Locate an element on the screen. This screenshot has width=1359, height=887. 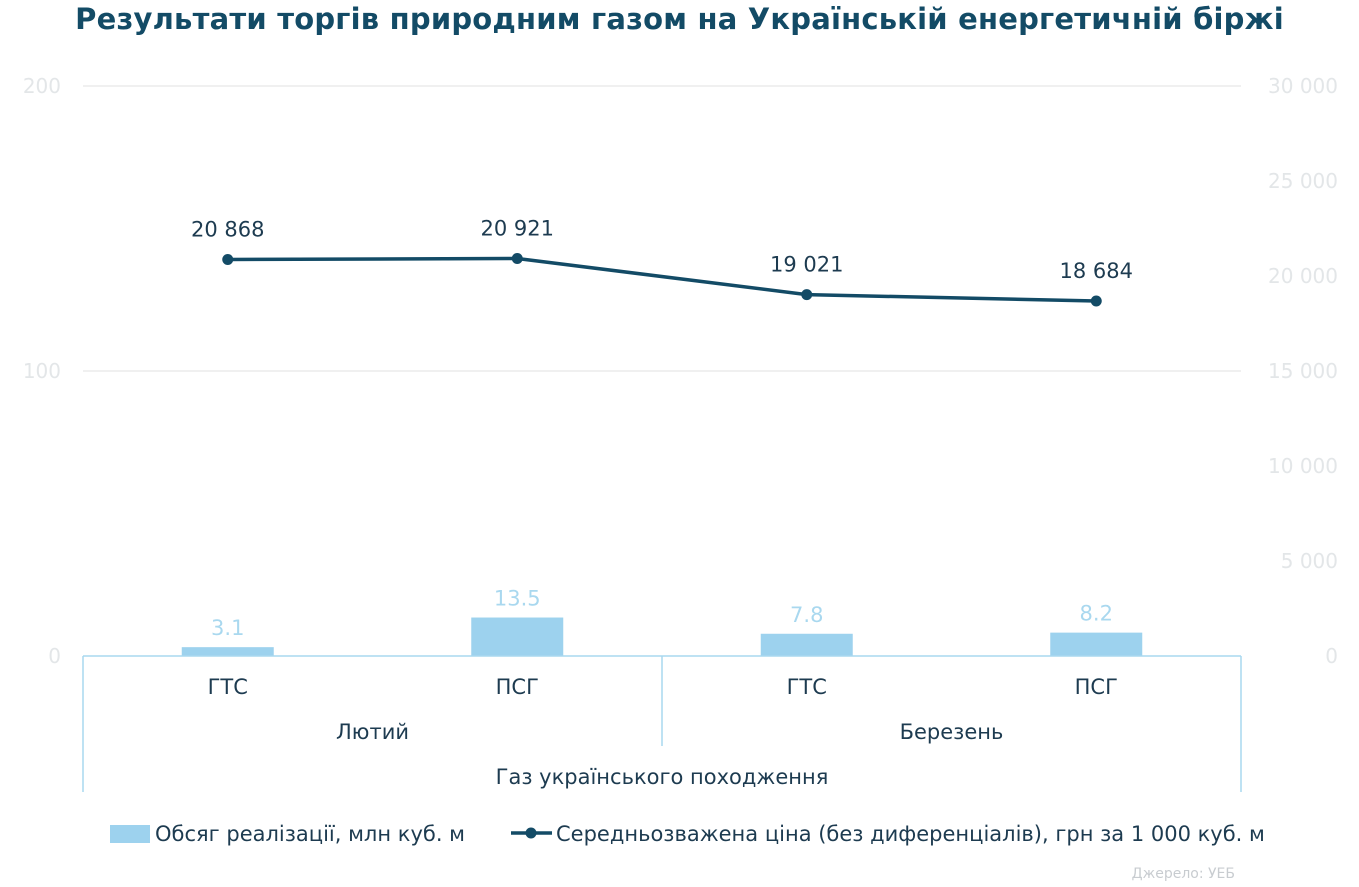
y-left-tick-label: 100 is located at coordinates (42, 371).